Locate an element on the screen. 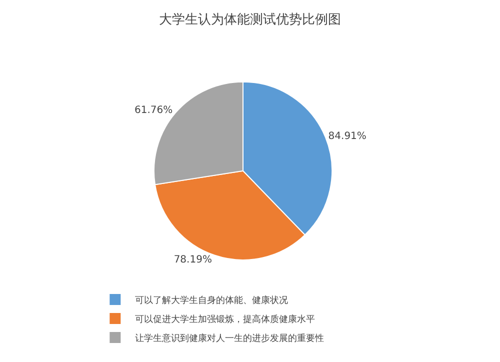 This screenshot has height=362, width=500. data-label: 61.76% is located at coordinates (153, 110).